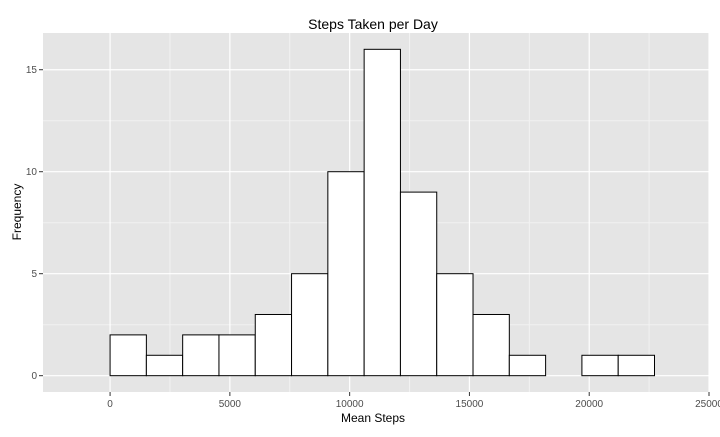 The width and height of the screenshot is (720, 437). Describe the element at coordinates (32, 70) in the screenshot. I see `y-tick-label: 15` at that location.